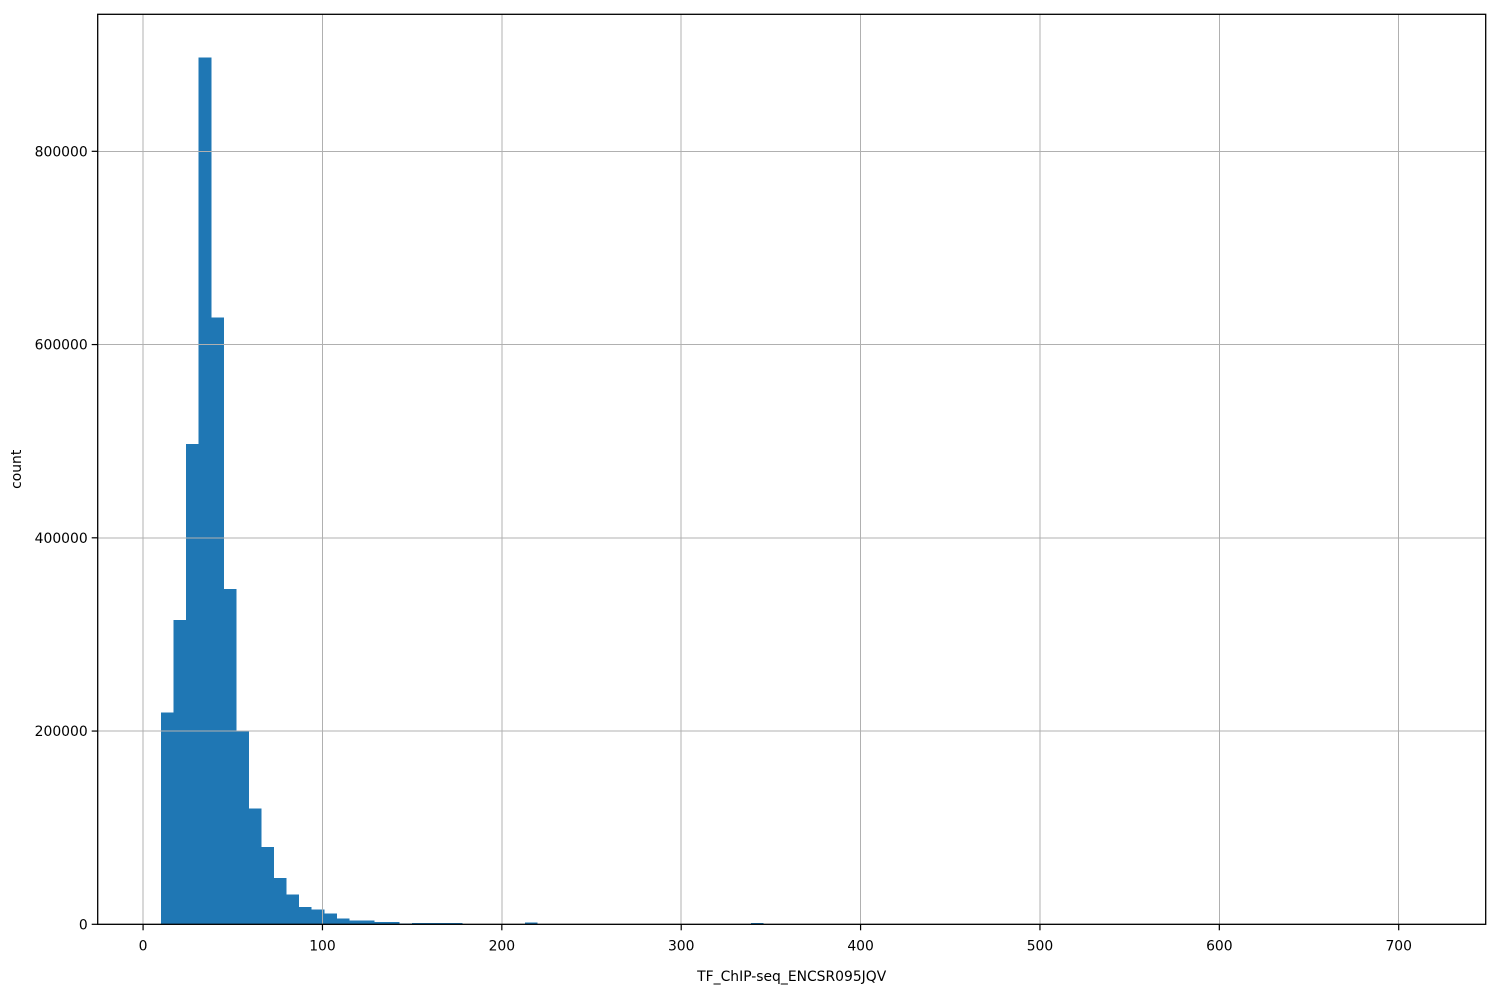 The image size is (1500, 1000). Describe the element at coordinates (791, 977) in the screenshot. I see `x-axis-label: TF_ChIP-seq_ENCSR095JQV` at that location.